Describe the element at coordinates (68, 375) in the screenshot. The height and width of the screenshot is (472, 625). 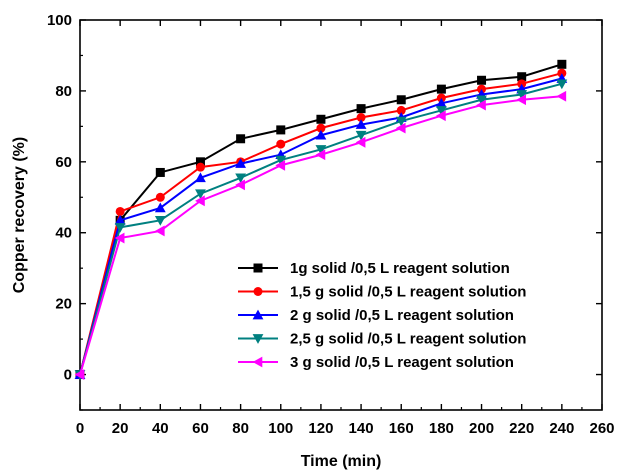
I see `y-tick-label: 0` at that location.